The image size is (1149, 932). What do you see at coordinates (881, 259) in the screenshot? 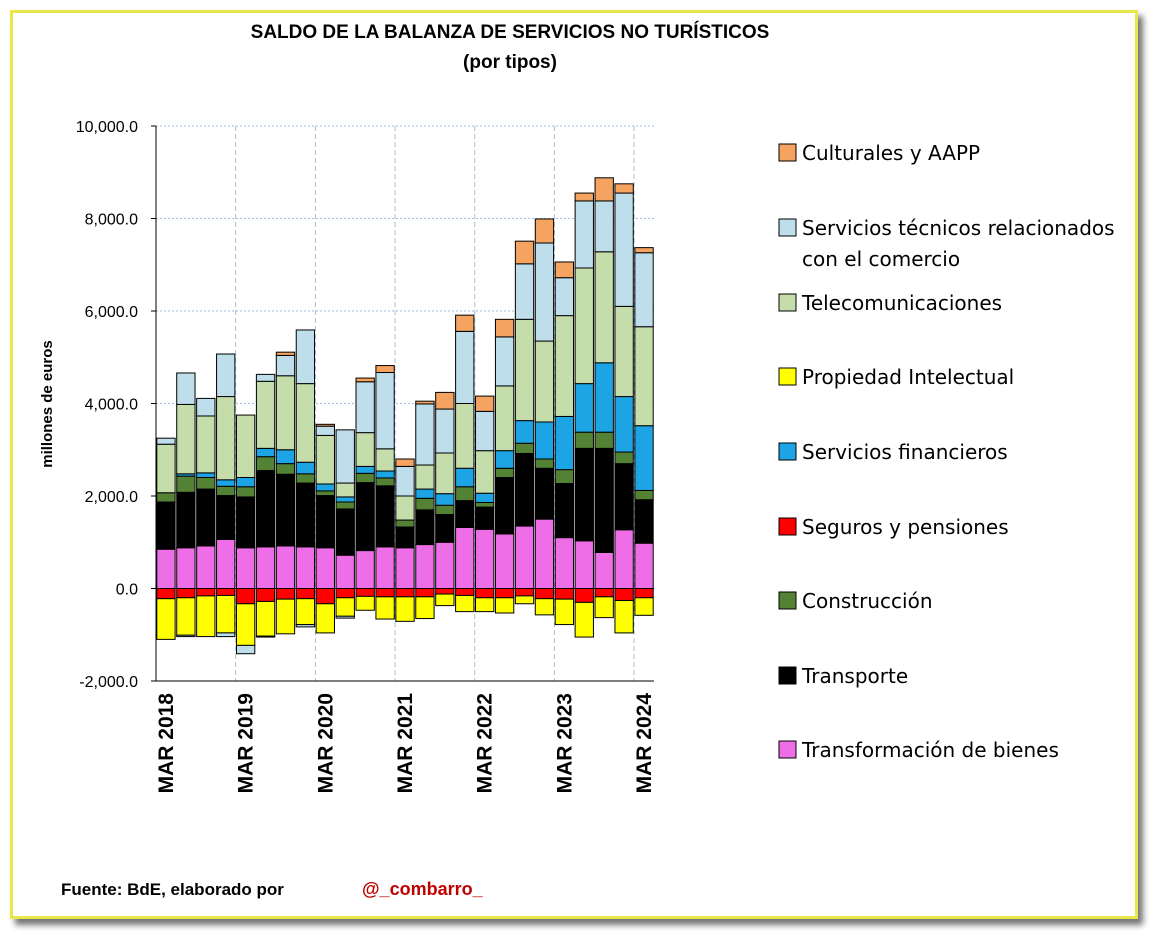
I see `legend-label: con el comercio` at bounding box center [881, 259].